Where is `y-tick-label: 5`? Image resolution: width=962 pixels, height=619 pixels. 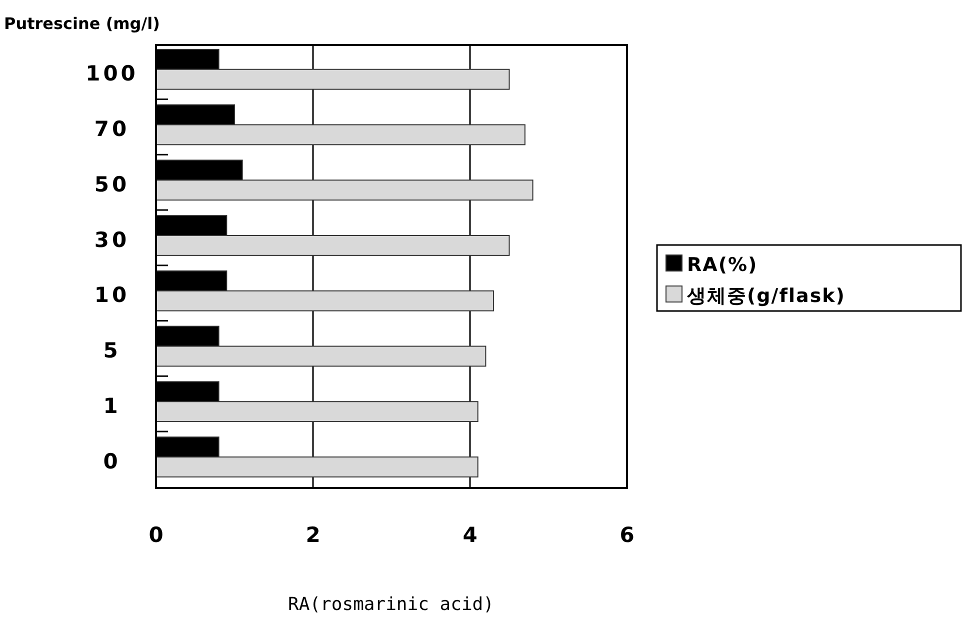 y-tick-label: 5 is located at coordinates (112, 350).